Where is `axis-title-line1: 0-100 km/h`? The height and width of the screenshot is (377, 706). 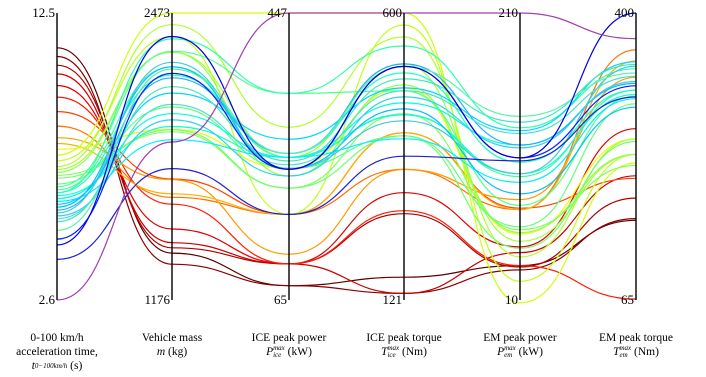
axis-title-line1: 0-100 km/h is located at coordinates (57, 338).